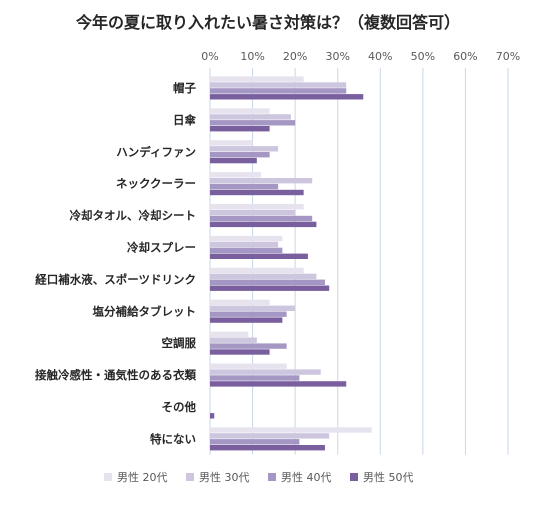 The height and width of the screenshot is (506, 536). I want to click on x-tick-label-3: 30%, so click(337, 56).